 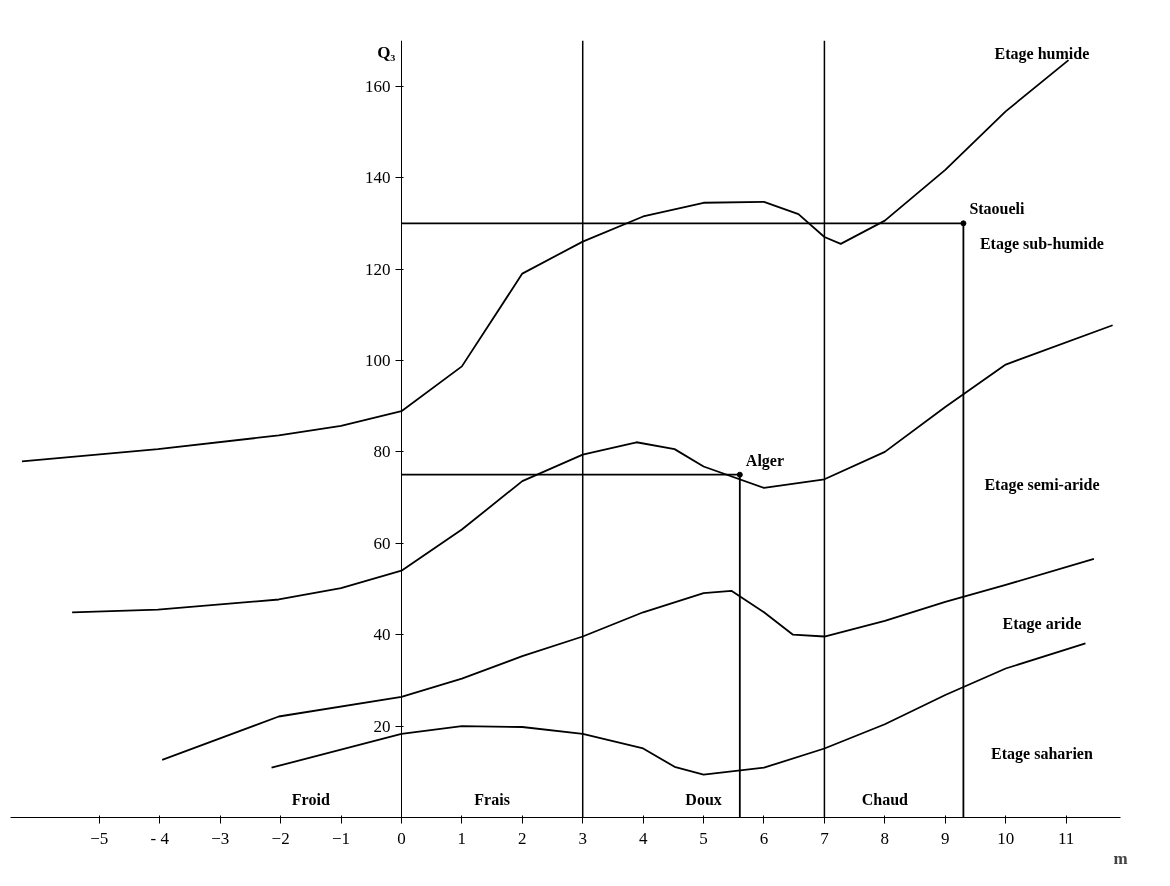 What do you see at coordinates (522, 838) in the screenshot?
I see `x-tick-label: 2` at bounding box center [522, 838].